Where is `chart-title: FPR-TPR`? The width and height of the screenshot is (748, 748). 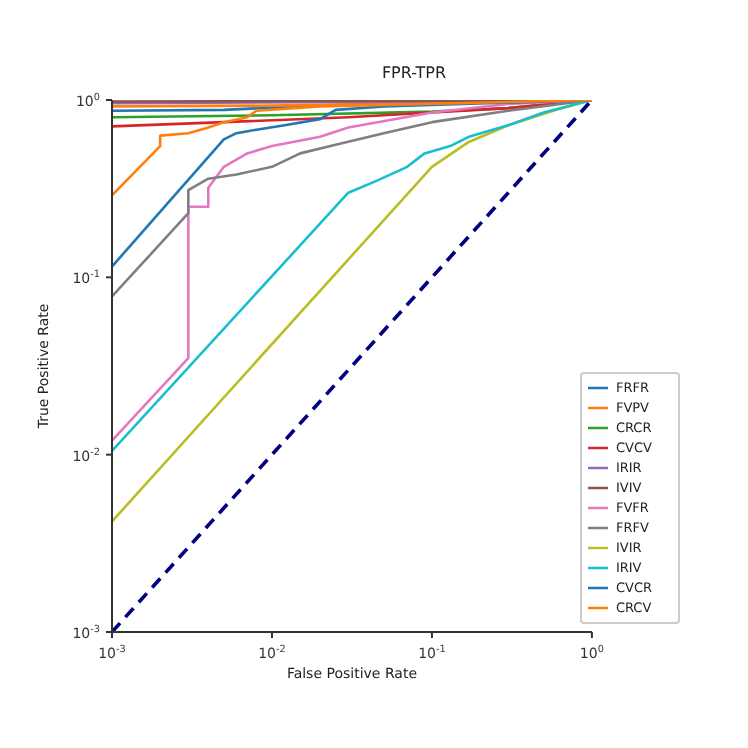 chart-title: FPR-TPR is located at coordinates (414, 74).